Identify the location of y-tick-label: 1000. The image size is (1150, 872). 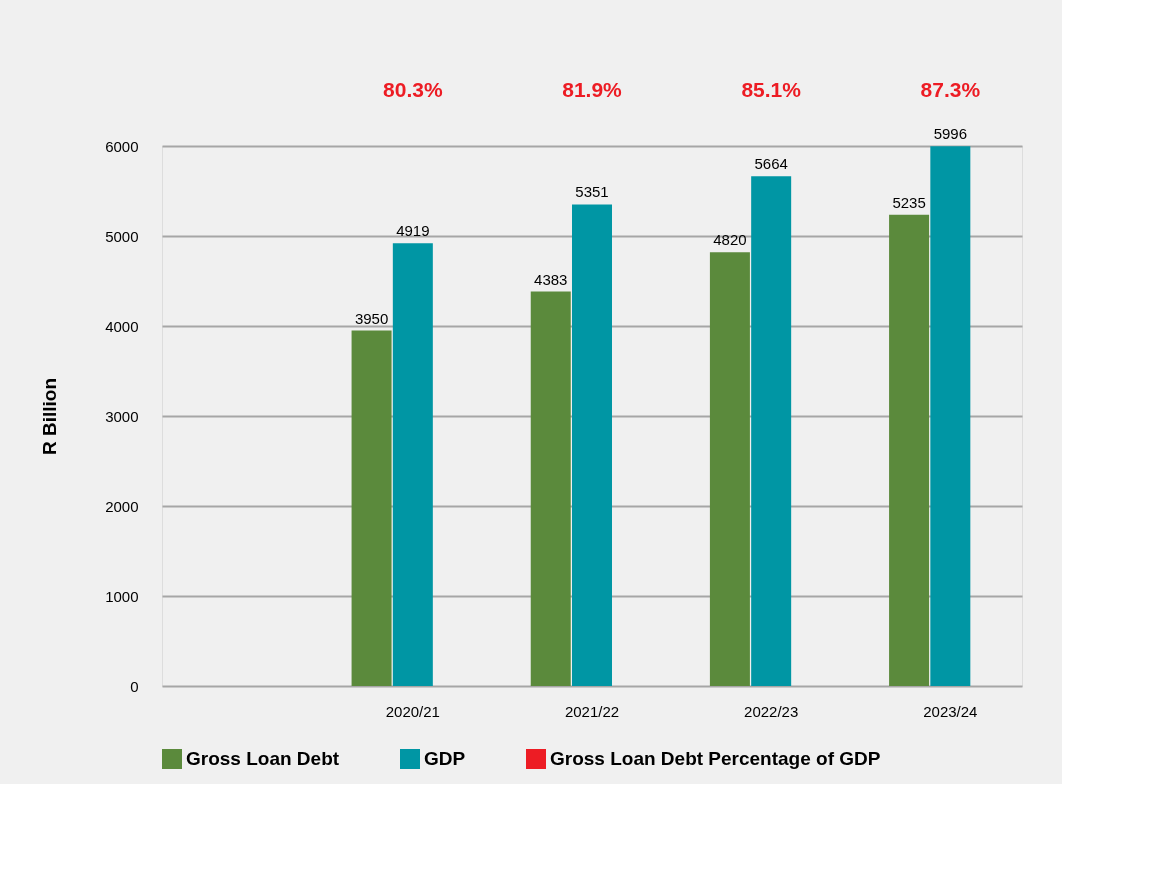
(122, 596).